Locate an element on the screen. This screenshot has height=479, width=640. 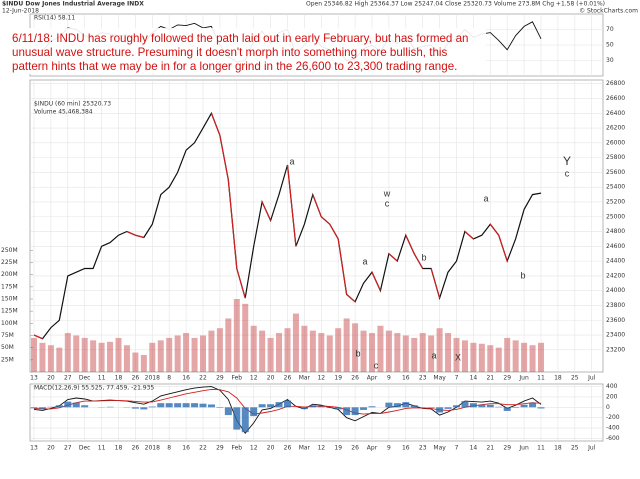
volume-tick-label: 50M is located at coordinates (7, 347).